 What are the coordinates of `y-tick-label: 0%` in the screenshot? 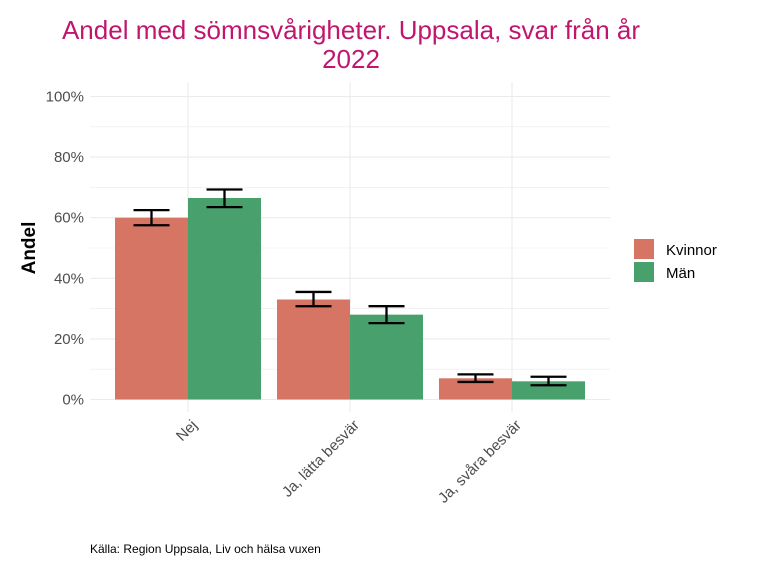 It's located at (73, 400).